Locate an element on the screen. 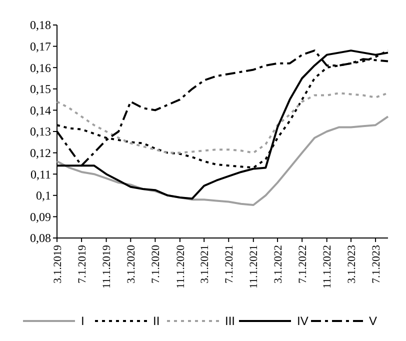 The width and height of the screenshot is (406, 341). x-tick-label: 11.1.2019 is located at coordinates (107, 266).